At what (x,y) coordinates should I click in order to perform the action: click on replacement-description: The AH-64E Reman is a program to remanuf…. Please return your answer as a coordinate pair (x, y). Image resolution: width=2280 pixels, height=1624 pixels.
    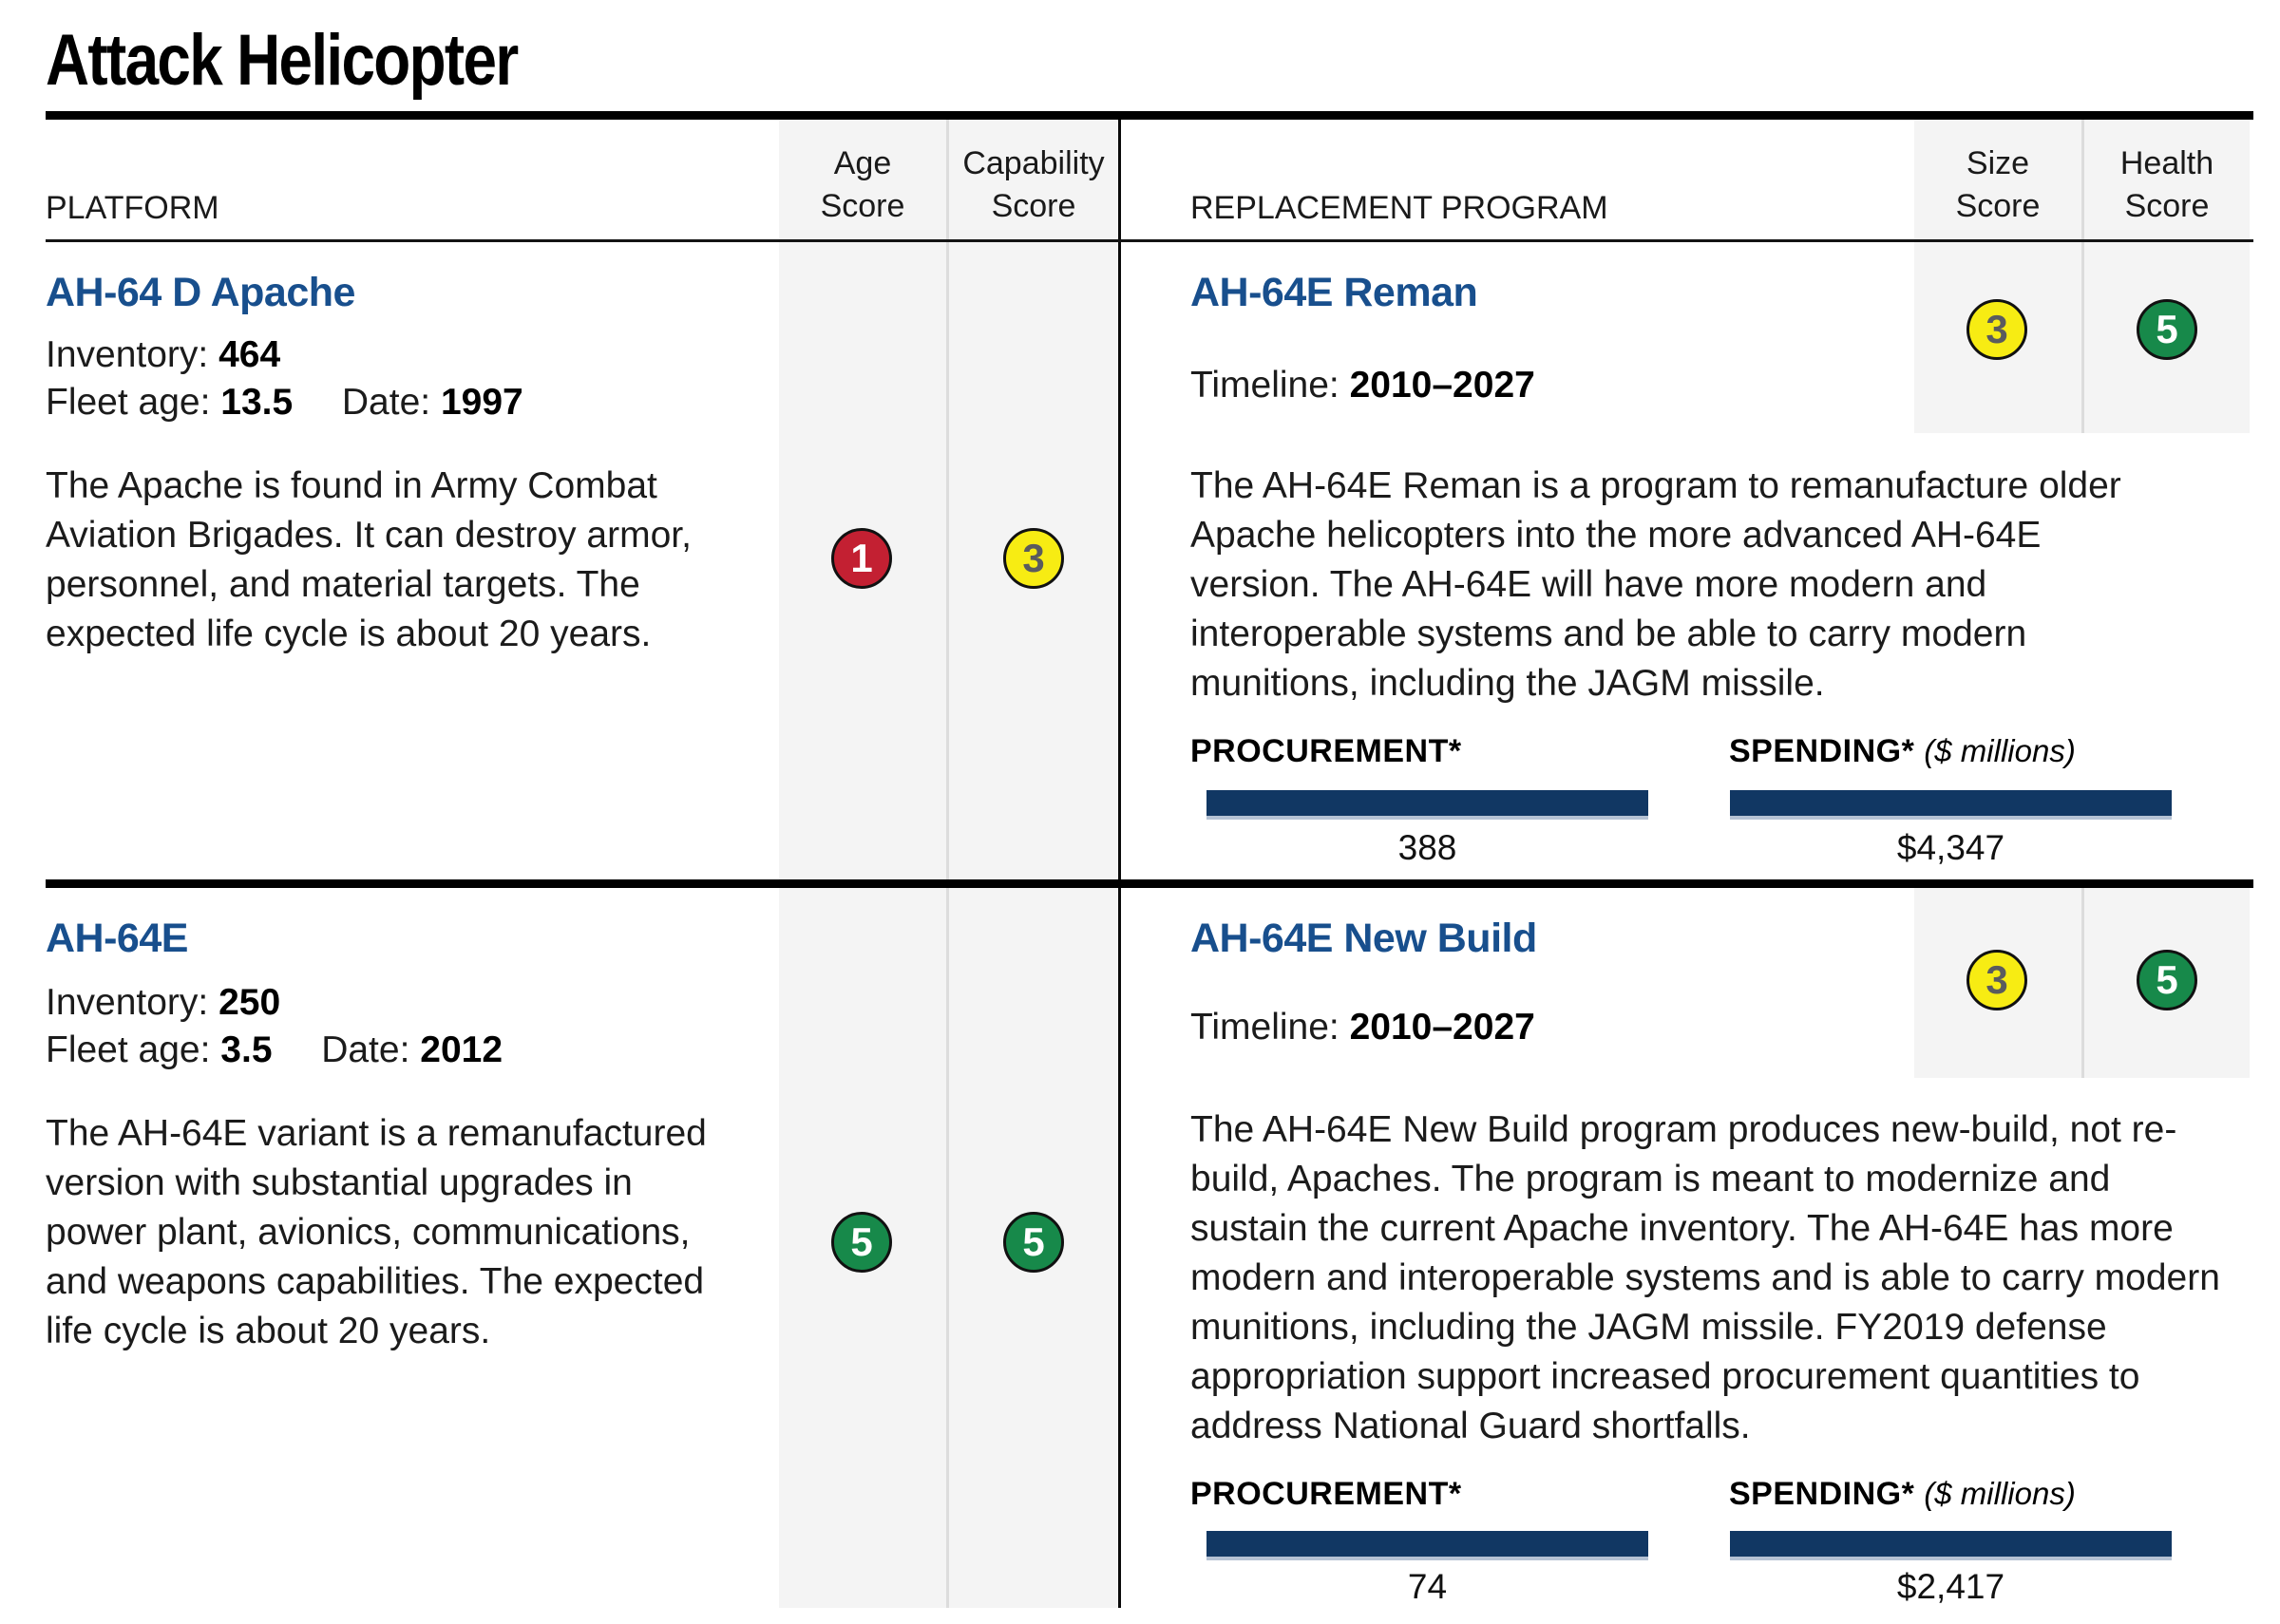
    Looking at the image, I should click on (1655, 584).